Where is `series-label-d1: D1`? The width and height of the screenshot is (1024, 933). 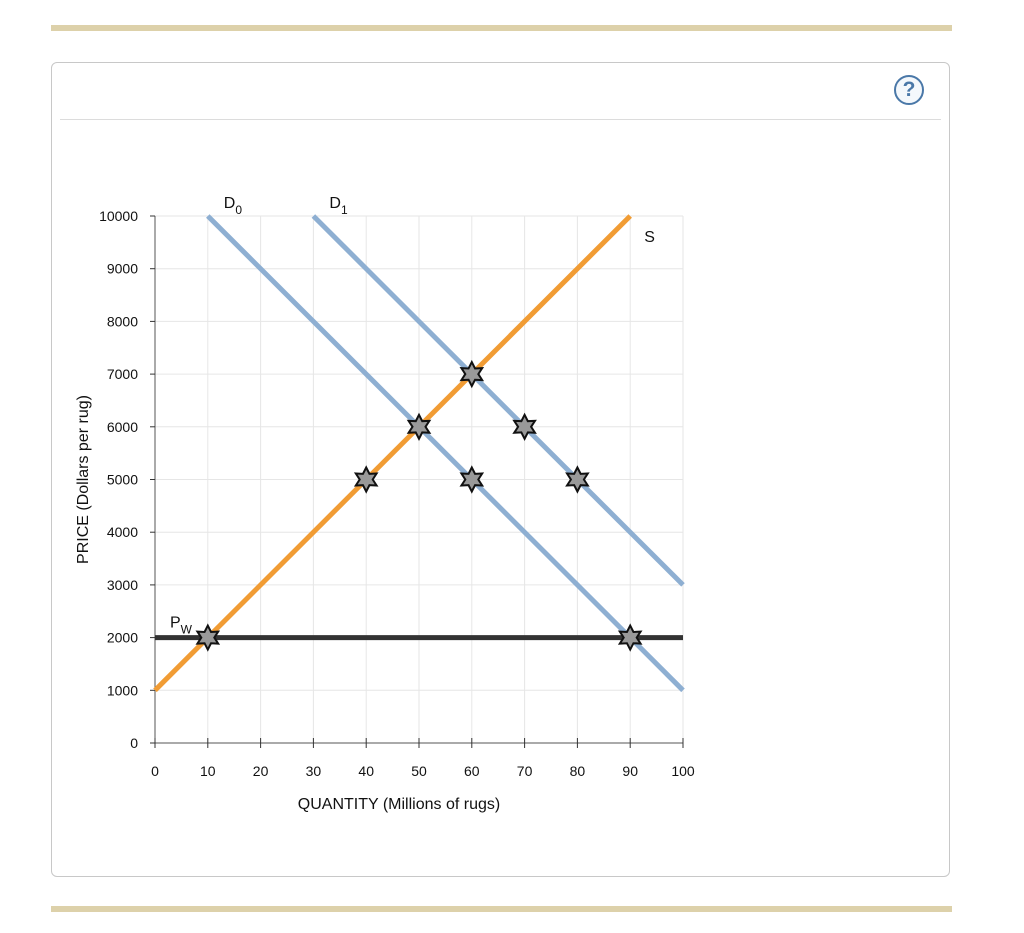
series-label-d1: D1 is located at coordinates (338, 206).